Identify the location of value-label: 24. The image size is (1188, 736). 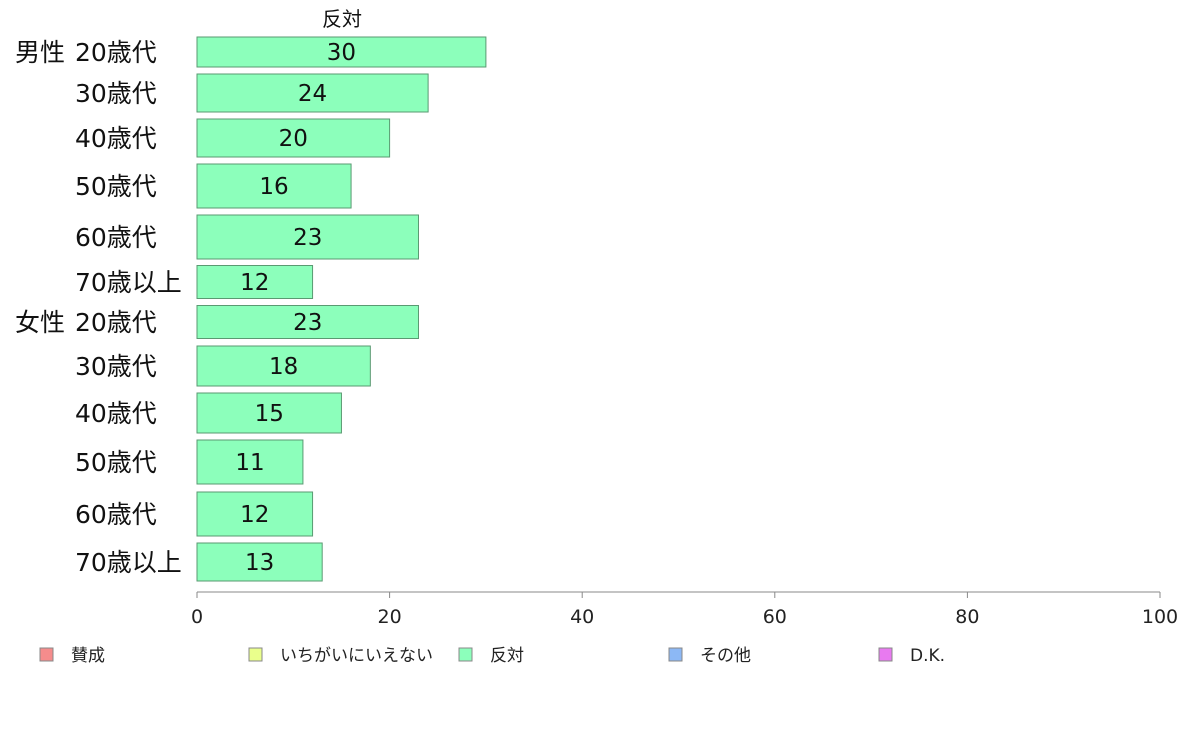
(312, 94).